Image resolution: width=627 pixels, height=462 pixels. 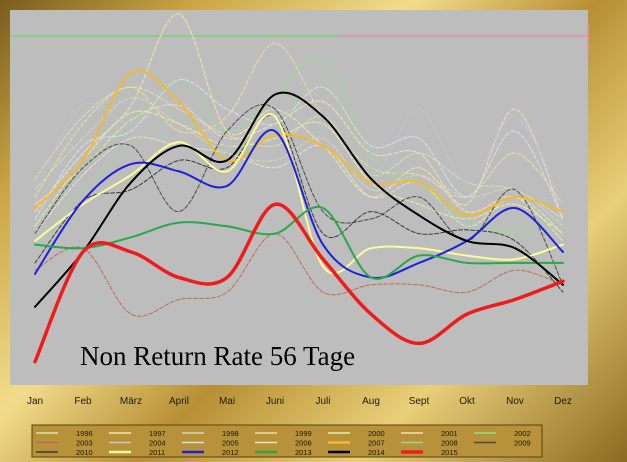 What do you see at coordinates (84, 452) in the screenshot?
I see `legend-label-2010: 2010` at bounding box center [84, 452].